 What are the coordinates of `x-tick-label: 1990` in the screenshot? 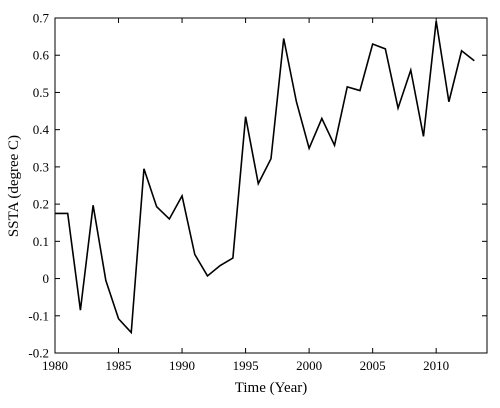 It's located at (182, 365).